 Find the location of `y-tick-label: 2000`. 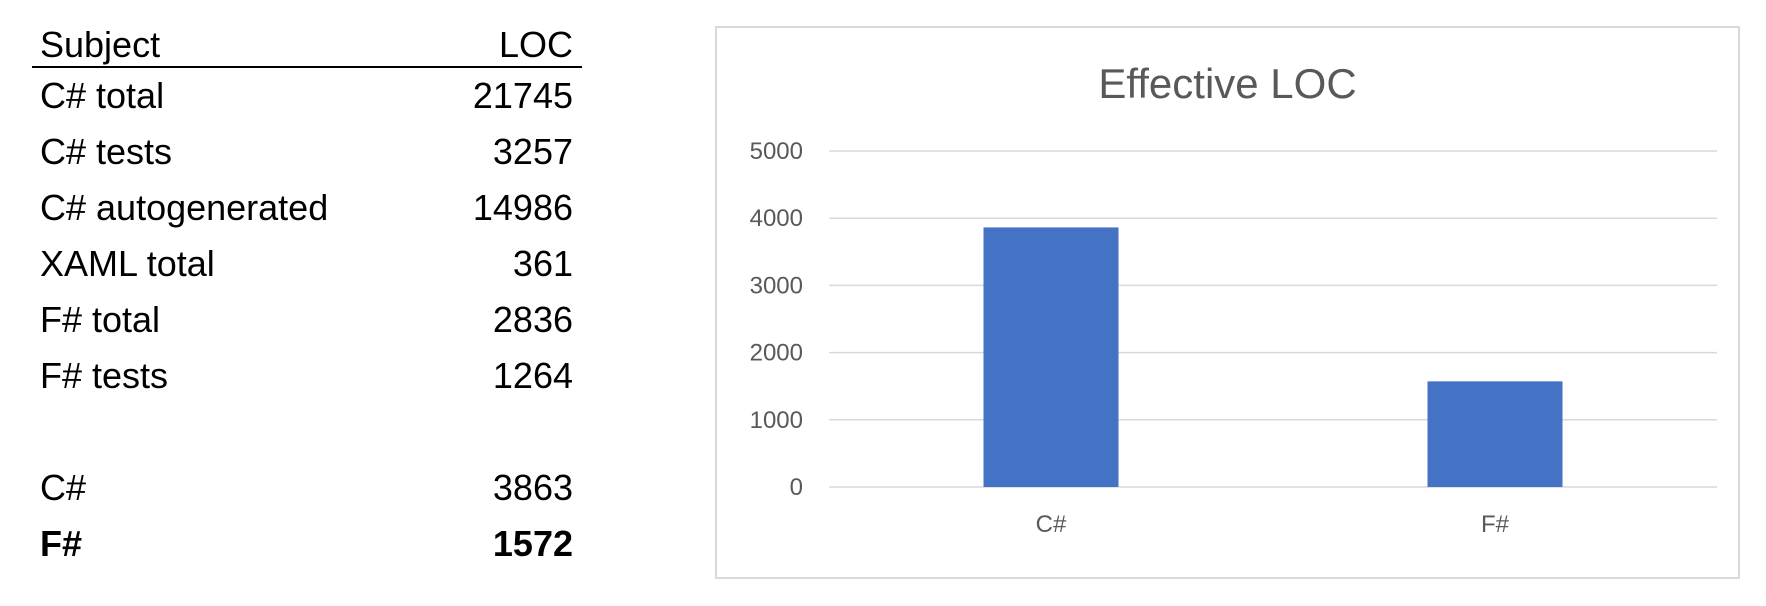

y-tick-label: 2000 is located at coordinates (776, 353).